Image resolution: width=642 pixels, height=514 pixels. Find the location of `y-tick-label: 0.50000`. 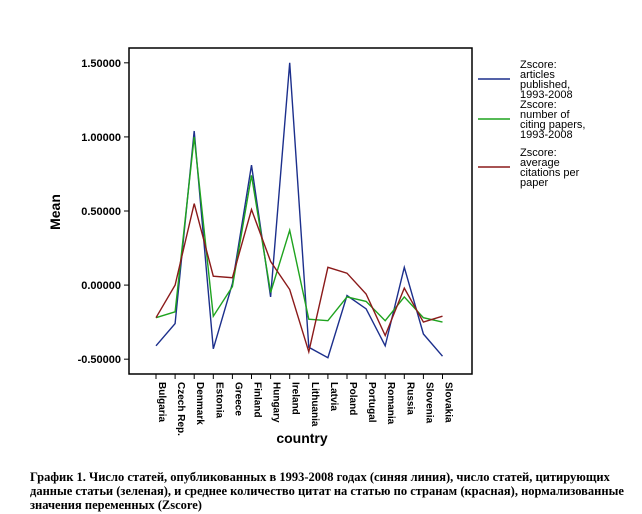

y-tick-label: 0.50000 is located at coordinates (101, 212).